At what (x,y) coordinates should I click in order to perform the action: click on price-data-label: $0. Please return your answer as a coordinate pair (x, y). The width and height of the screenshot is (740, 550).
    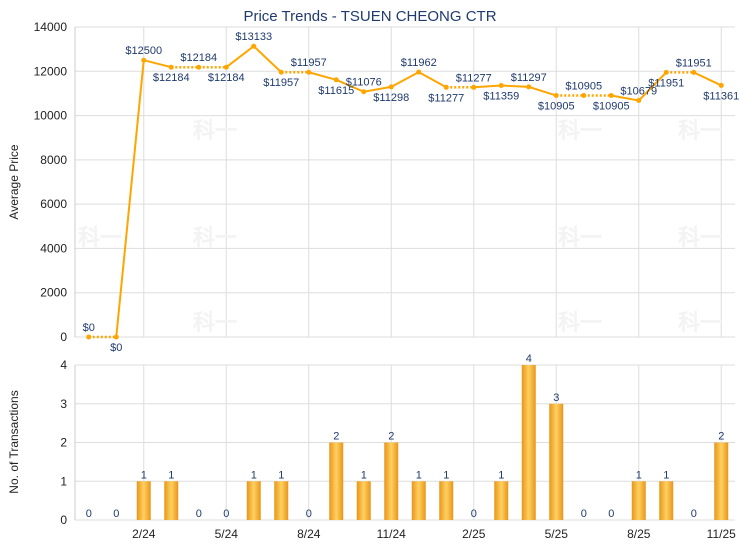
    Looking at the image, I should click on (116, 348).